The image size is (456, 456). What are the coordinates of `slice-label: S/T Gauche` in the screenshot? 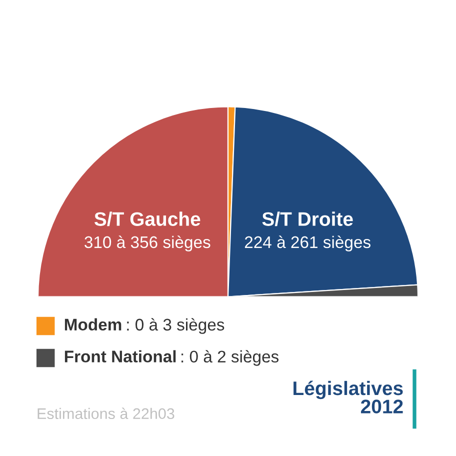 It's located at (147, 219).